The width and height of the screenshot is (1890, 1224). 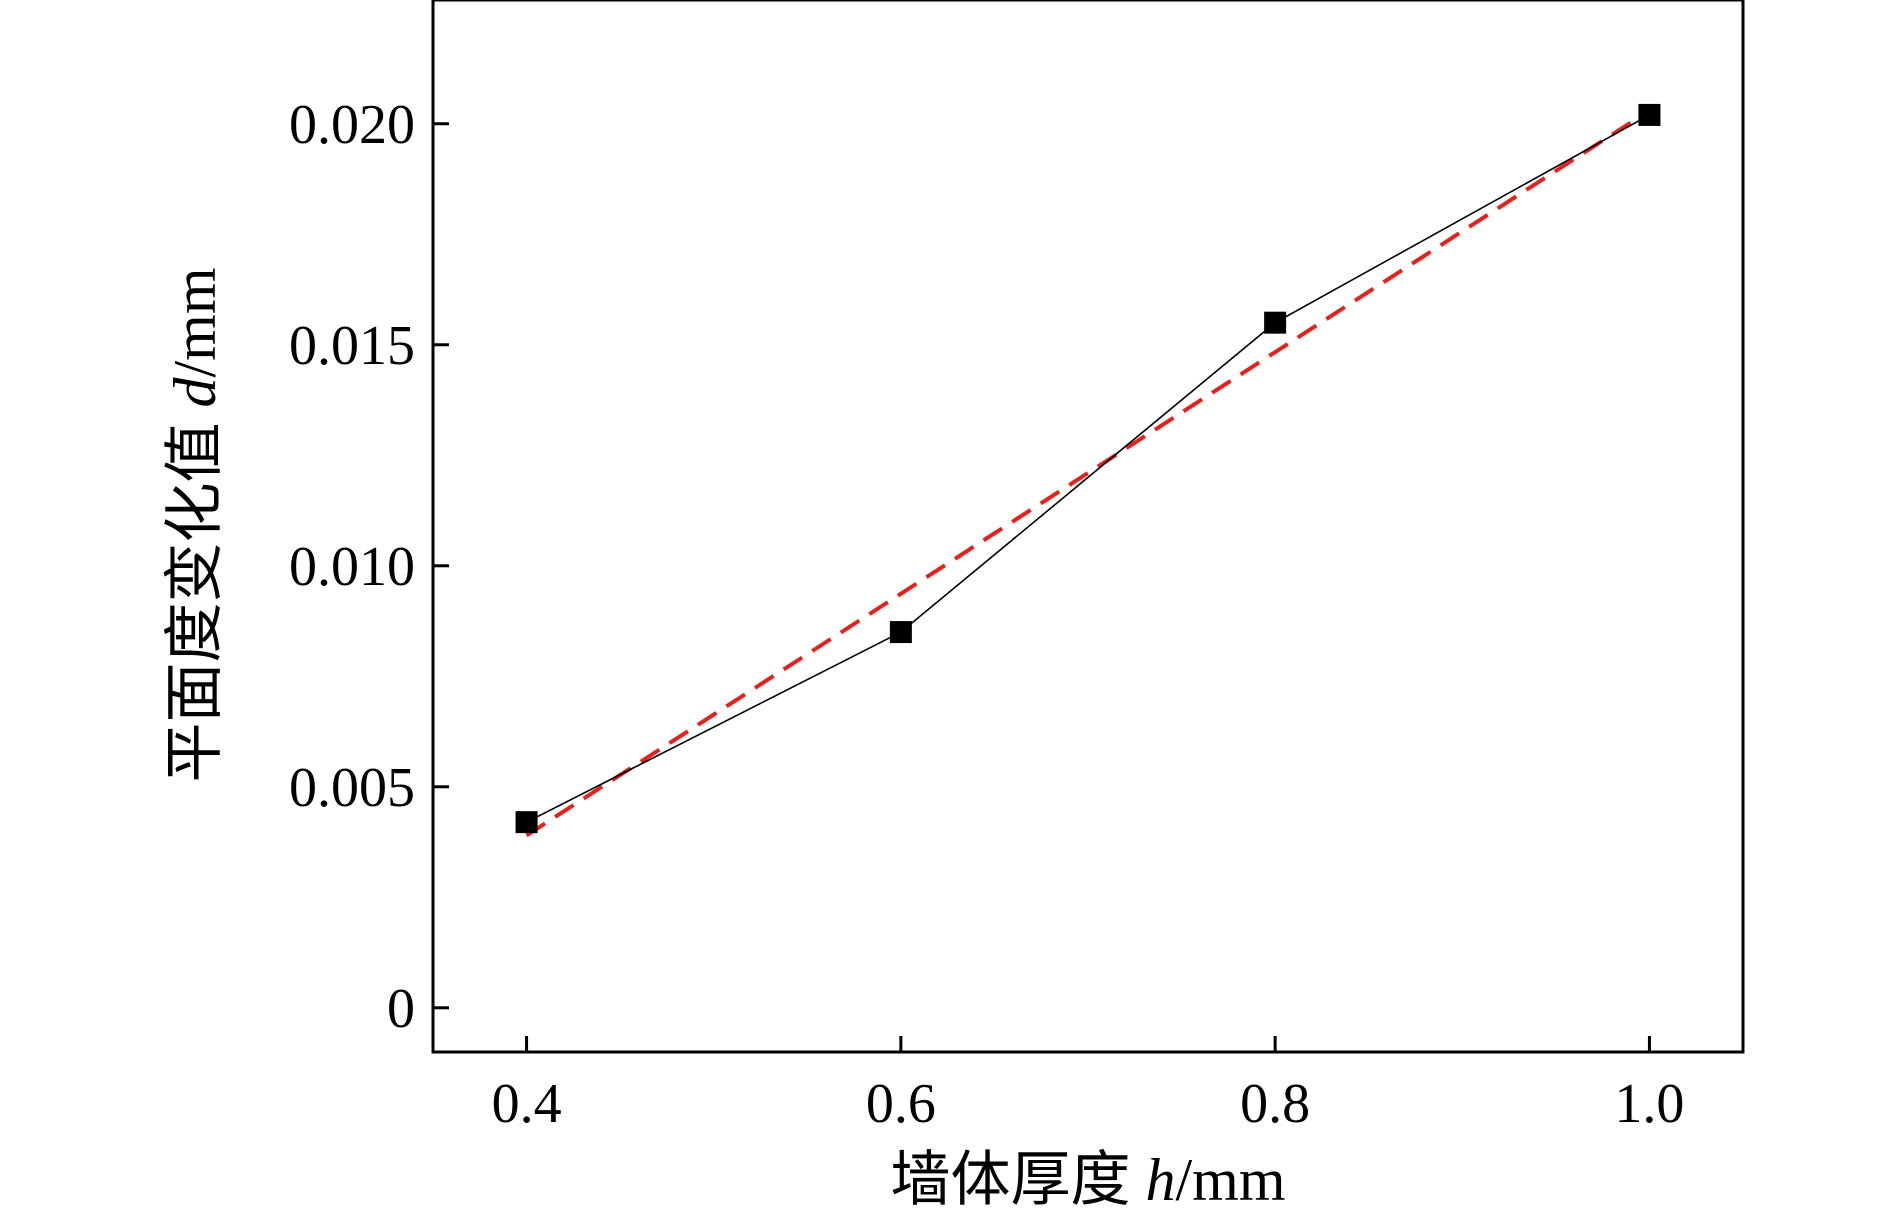 What do you see at coordinates (352, 788) in the screenshot?
I see `y-tick-label: 0.005` at bounding box center [352, 788].